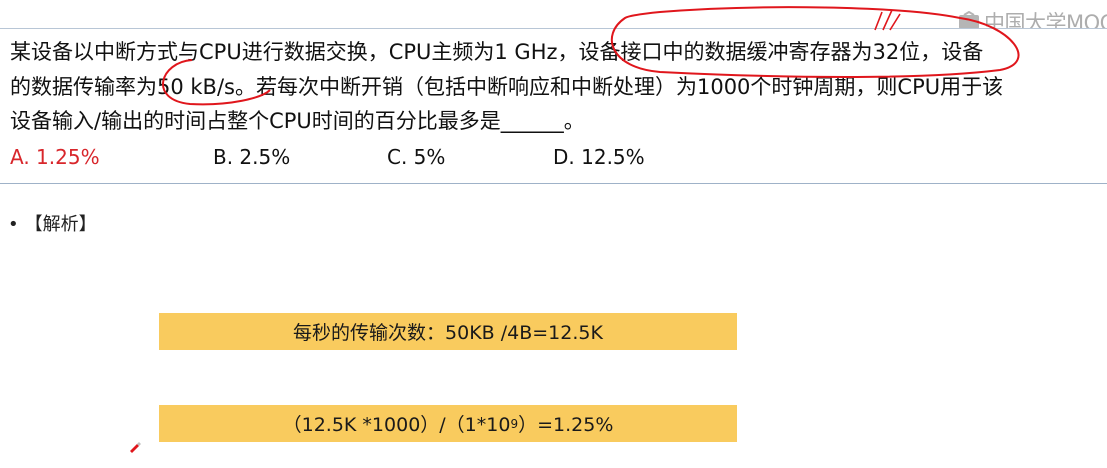 Image resolution: width=1107 pixels, height=468 pixels. I want to click on option-c: C. 5%, so click(416, 157).